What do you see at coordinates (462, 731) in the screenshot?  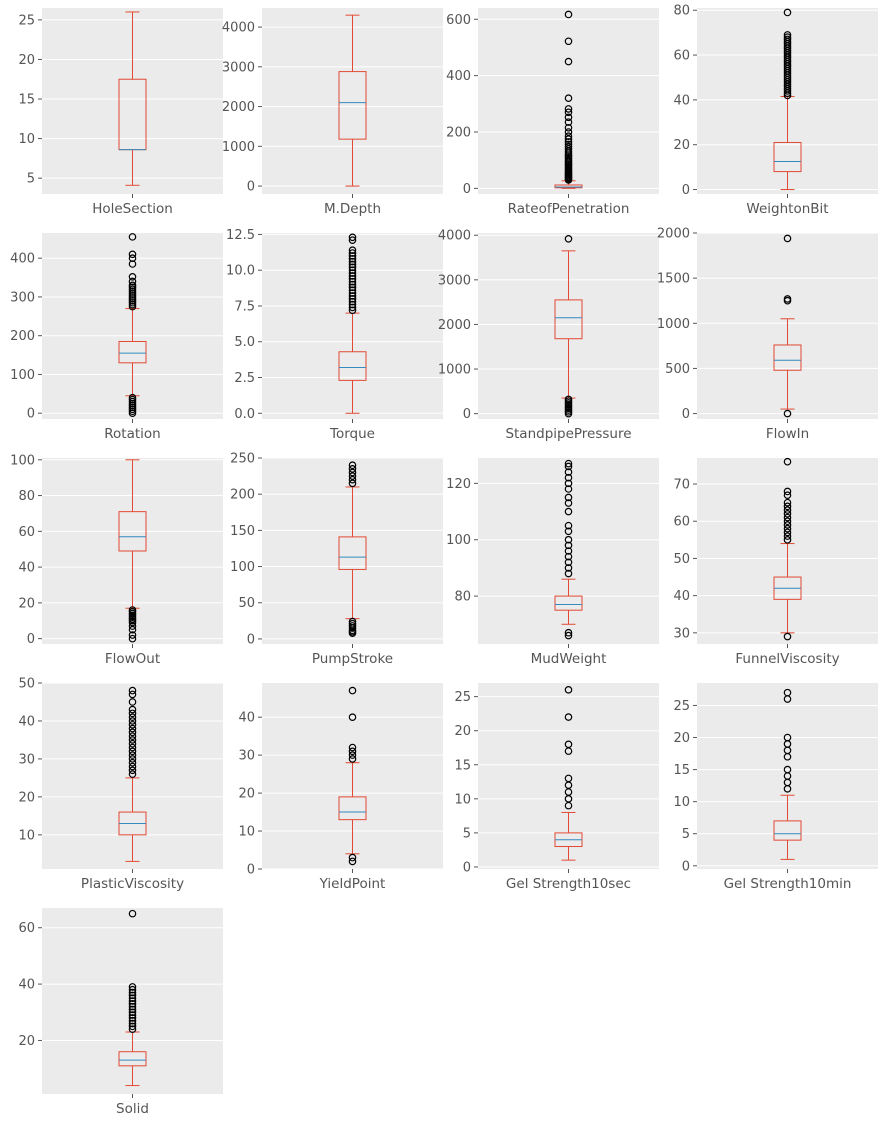 I see `y-tick-label: 20` at bounding box center [462, 731].